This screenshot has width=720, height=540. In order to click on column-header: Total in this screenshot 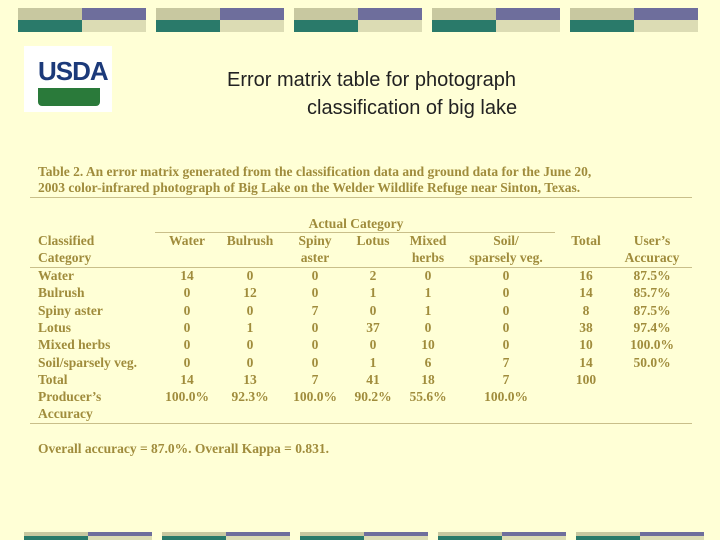, I will do `click(586, 240)`.